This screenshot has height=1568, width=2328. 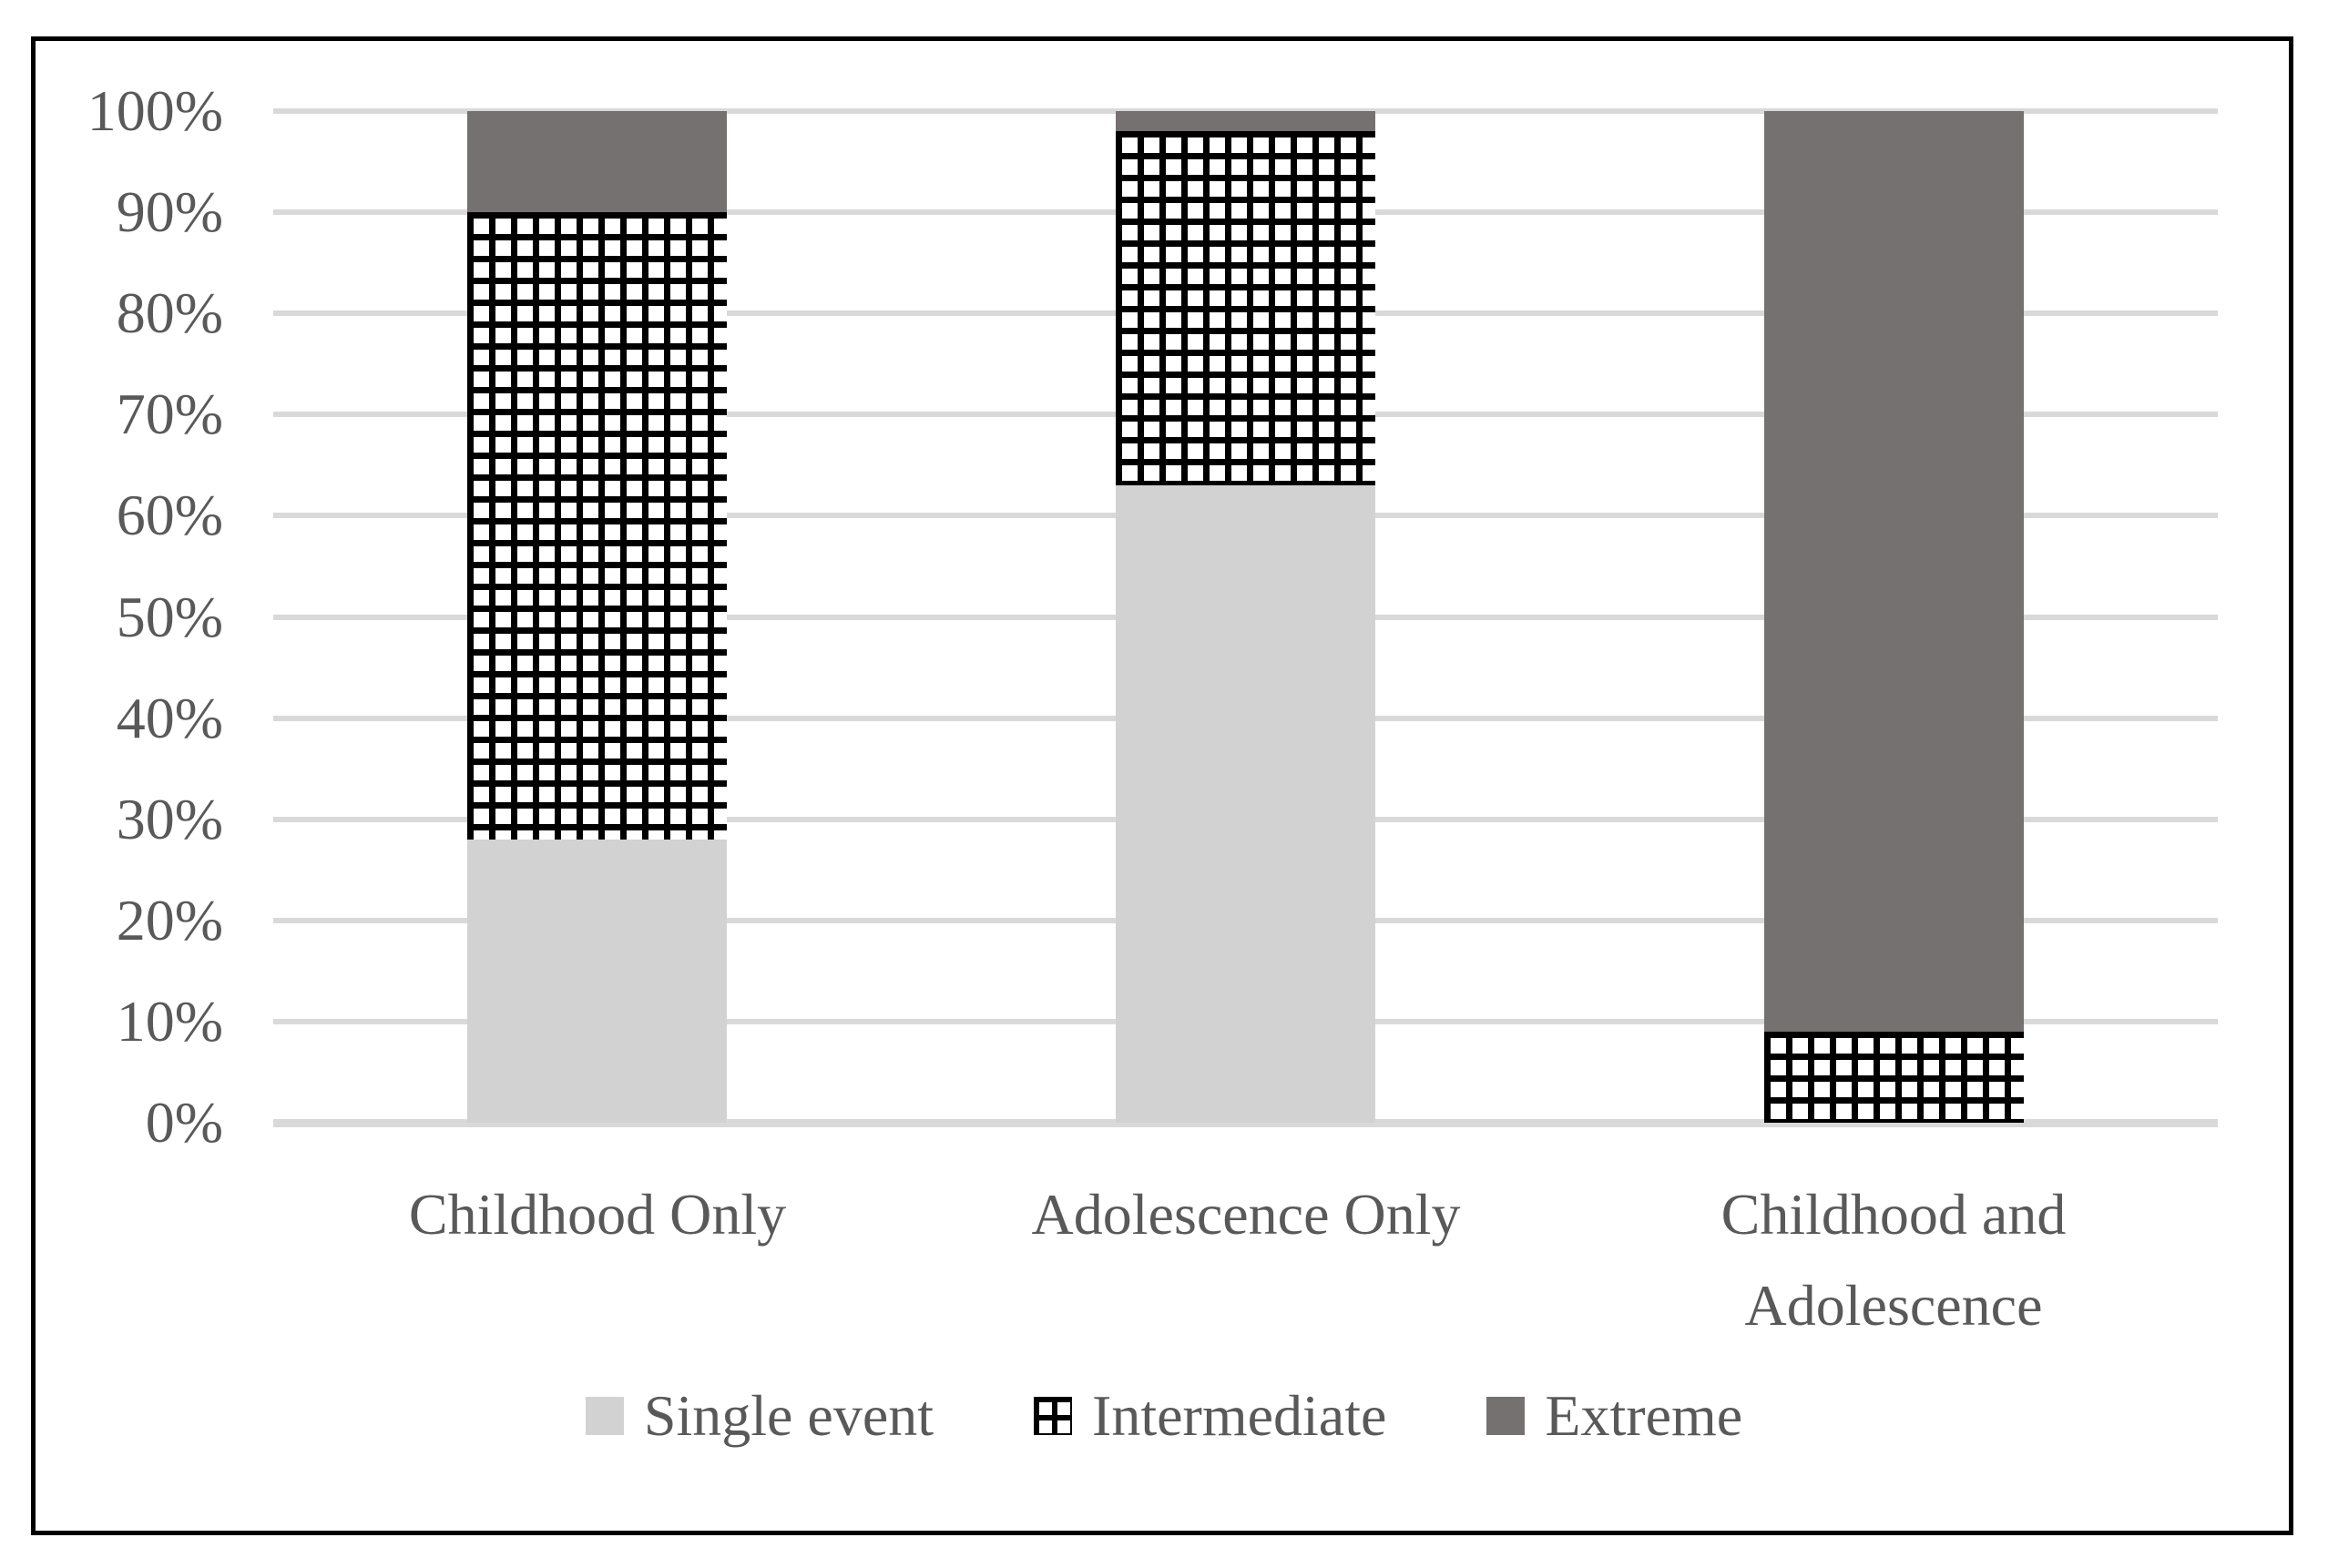 I want to click on category-label-childhood-only: Childhood Only, so click(x=598, y=1215).